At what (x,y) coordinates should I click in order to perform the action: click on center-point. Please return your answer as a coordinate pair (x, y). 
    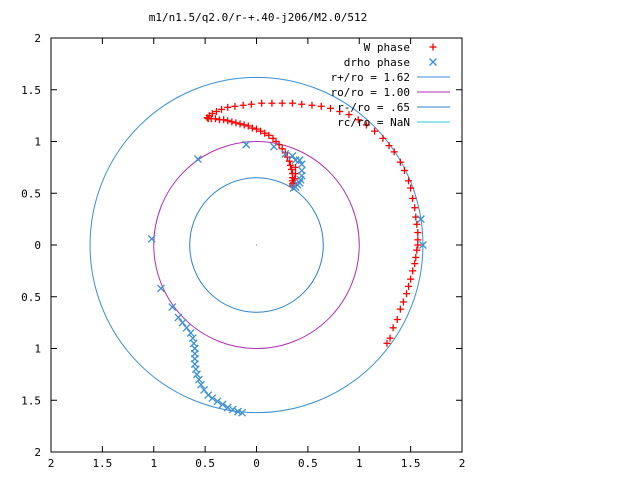
    Looking at the image, I should click on (256, 245).